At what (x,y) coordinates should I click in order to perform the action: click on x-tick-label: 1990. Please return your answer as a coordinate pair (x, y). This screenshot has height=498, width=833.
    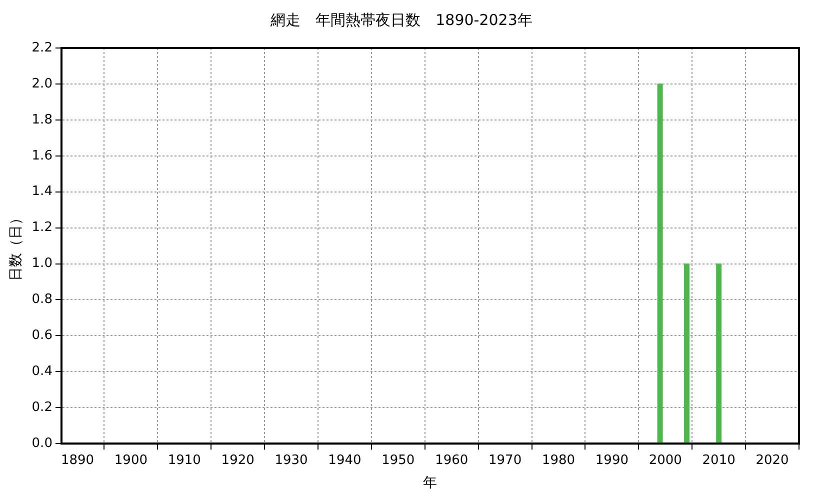
    Looking at the image, I should click on (611, 460).